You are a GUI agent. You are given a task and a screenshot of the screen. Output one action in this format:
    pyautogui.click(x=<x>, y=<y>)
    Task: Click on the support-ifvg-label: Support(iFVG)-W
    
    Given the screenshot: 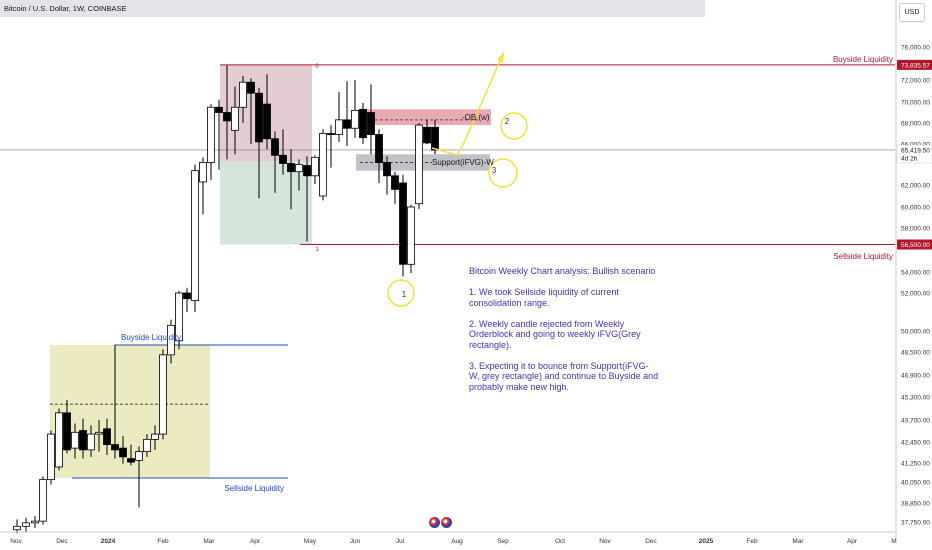 What is the action you would take?
    pyautogui.click(x=463, y=162)
    